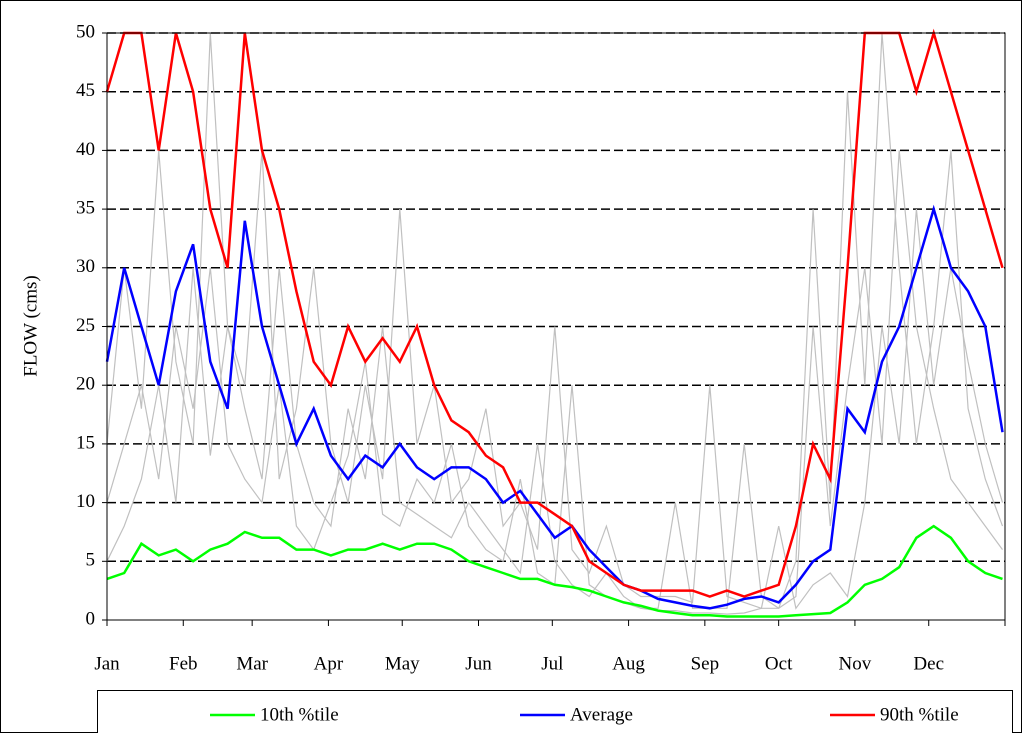 Image resolution: width=1022 pixels, height=738 pixels. What do you see at coordinates (554, 571) in the screenshot?
I see `series-line` at bounding box center [554, 571].